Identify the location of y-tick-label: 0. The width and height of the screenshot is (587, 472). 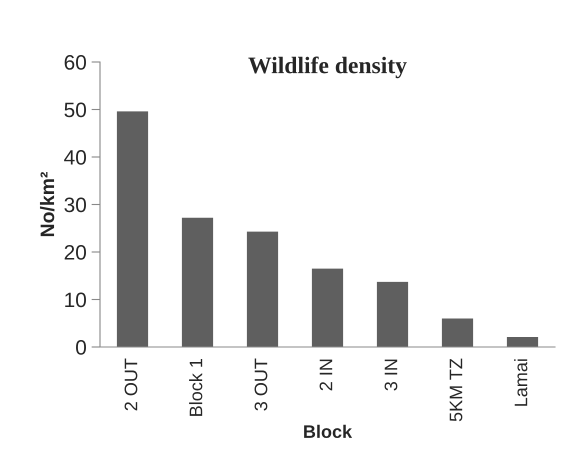
(81, 347).